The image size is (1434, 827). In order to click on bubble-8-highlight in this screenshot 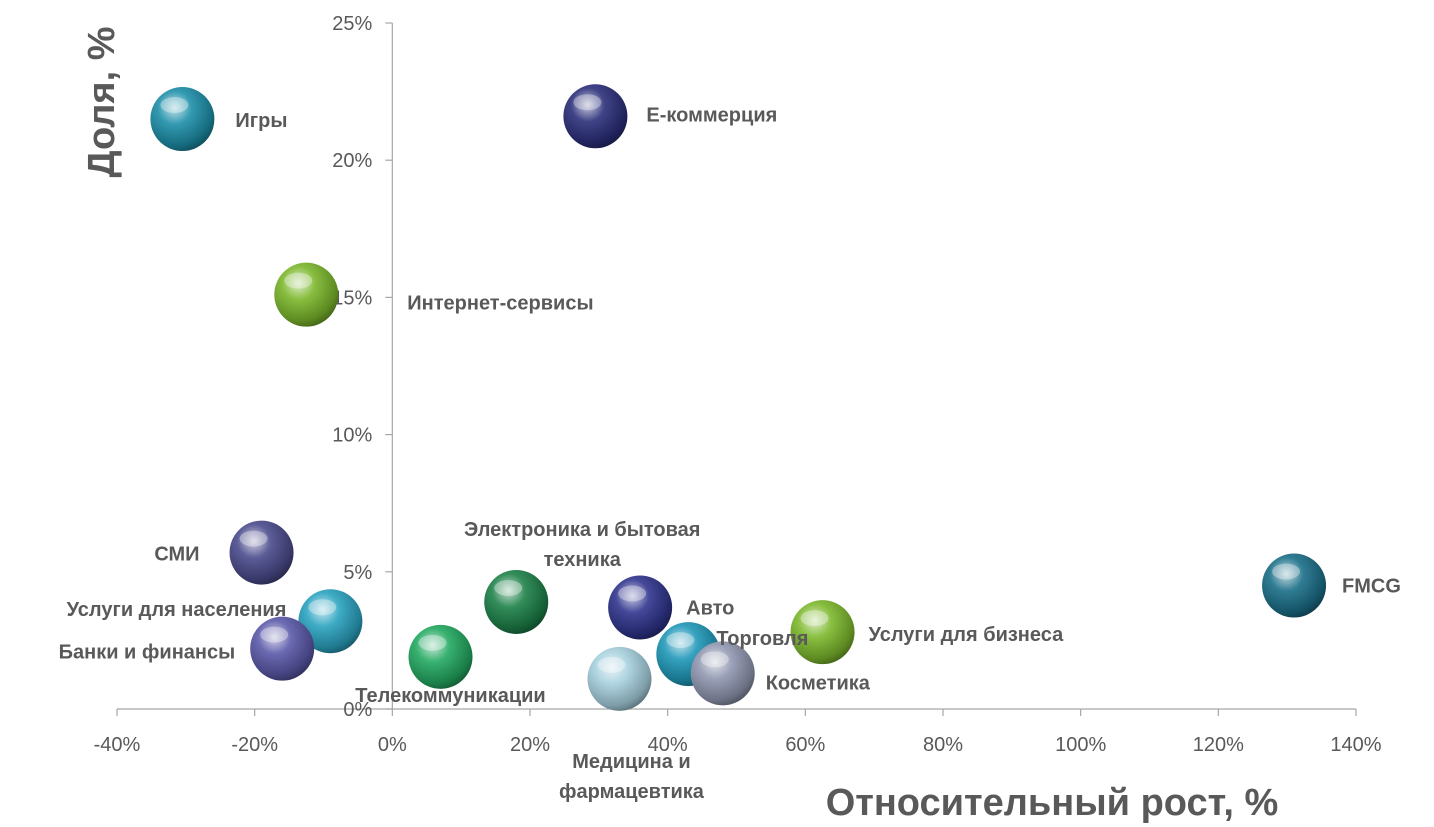, I will do `click(611, 664)`.